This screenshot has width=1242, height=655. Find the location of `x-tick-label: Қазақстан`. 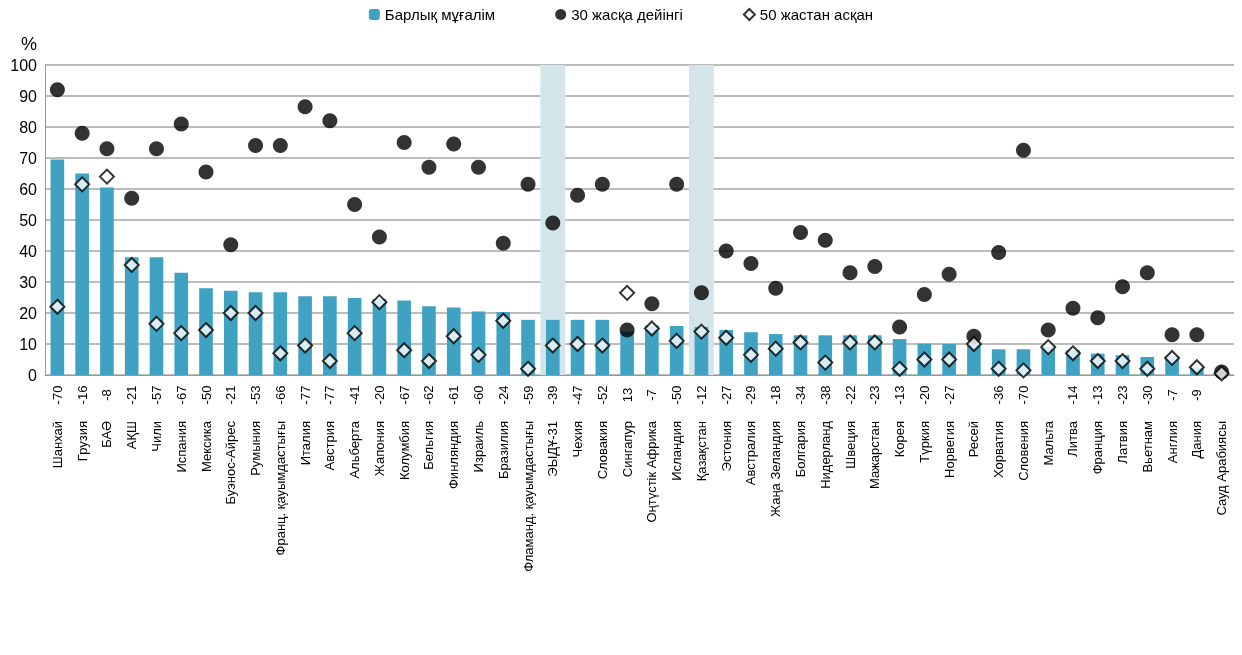

x-tick-label: Қазақстан is located at coordinates (701, 451).